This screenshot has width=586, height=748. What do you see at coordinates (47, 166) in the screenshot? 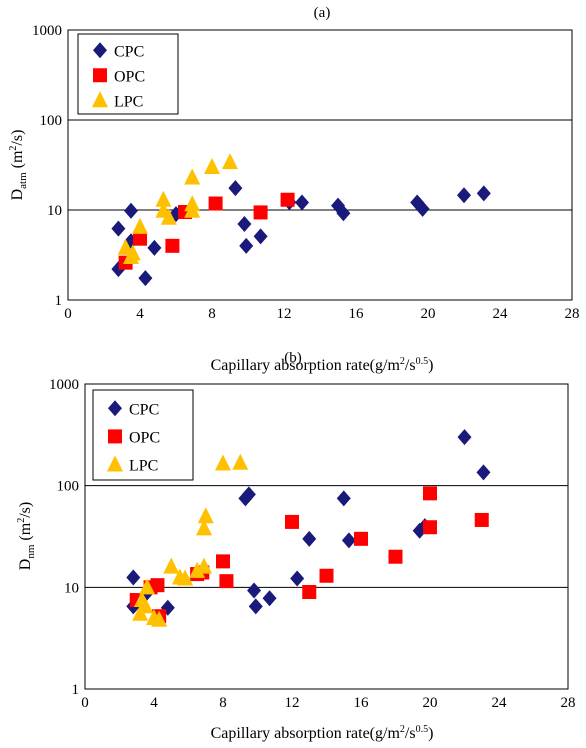
I see `y-tick-labels-a: 1 10 100 1000` at bounding box center [47, 166].